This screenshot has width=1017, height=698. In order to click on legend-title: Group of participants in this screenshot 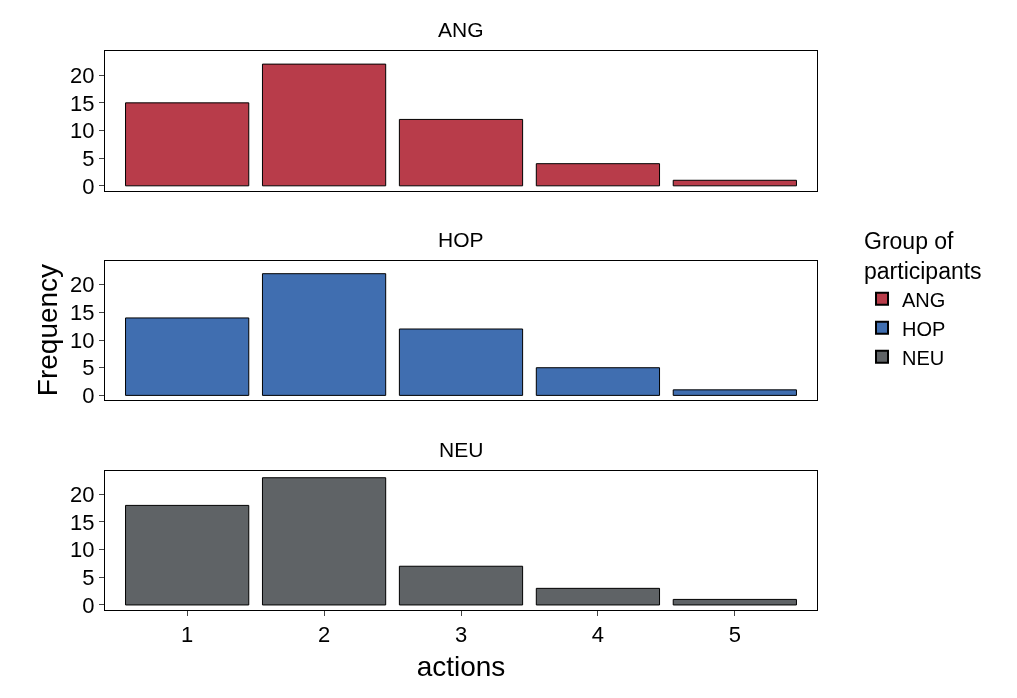, I will do `click(923, 256)`.